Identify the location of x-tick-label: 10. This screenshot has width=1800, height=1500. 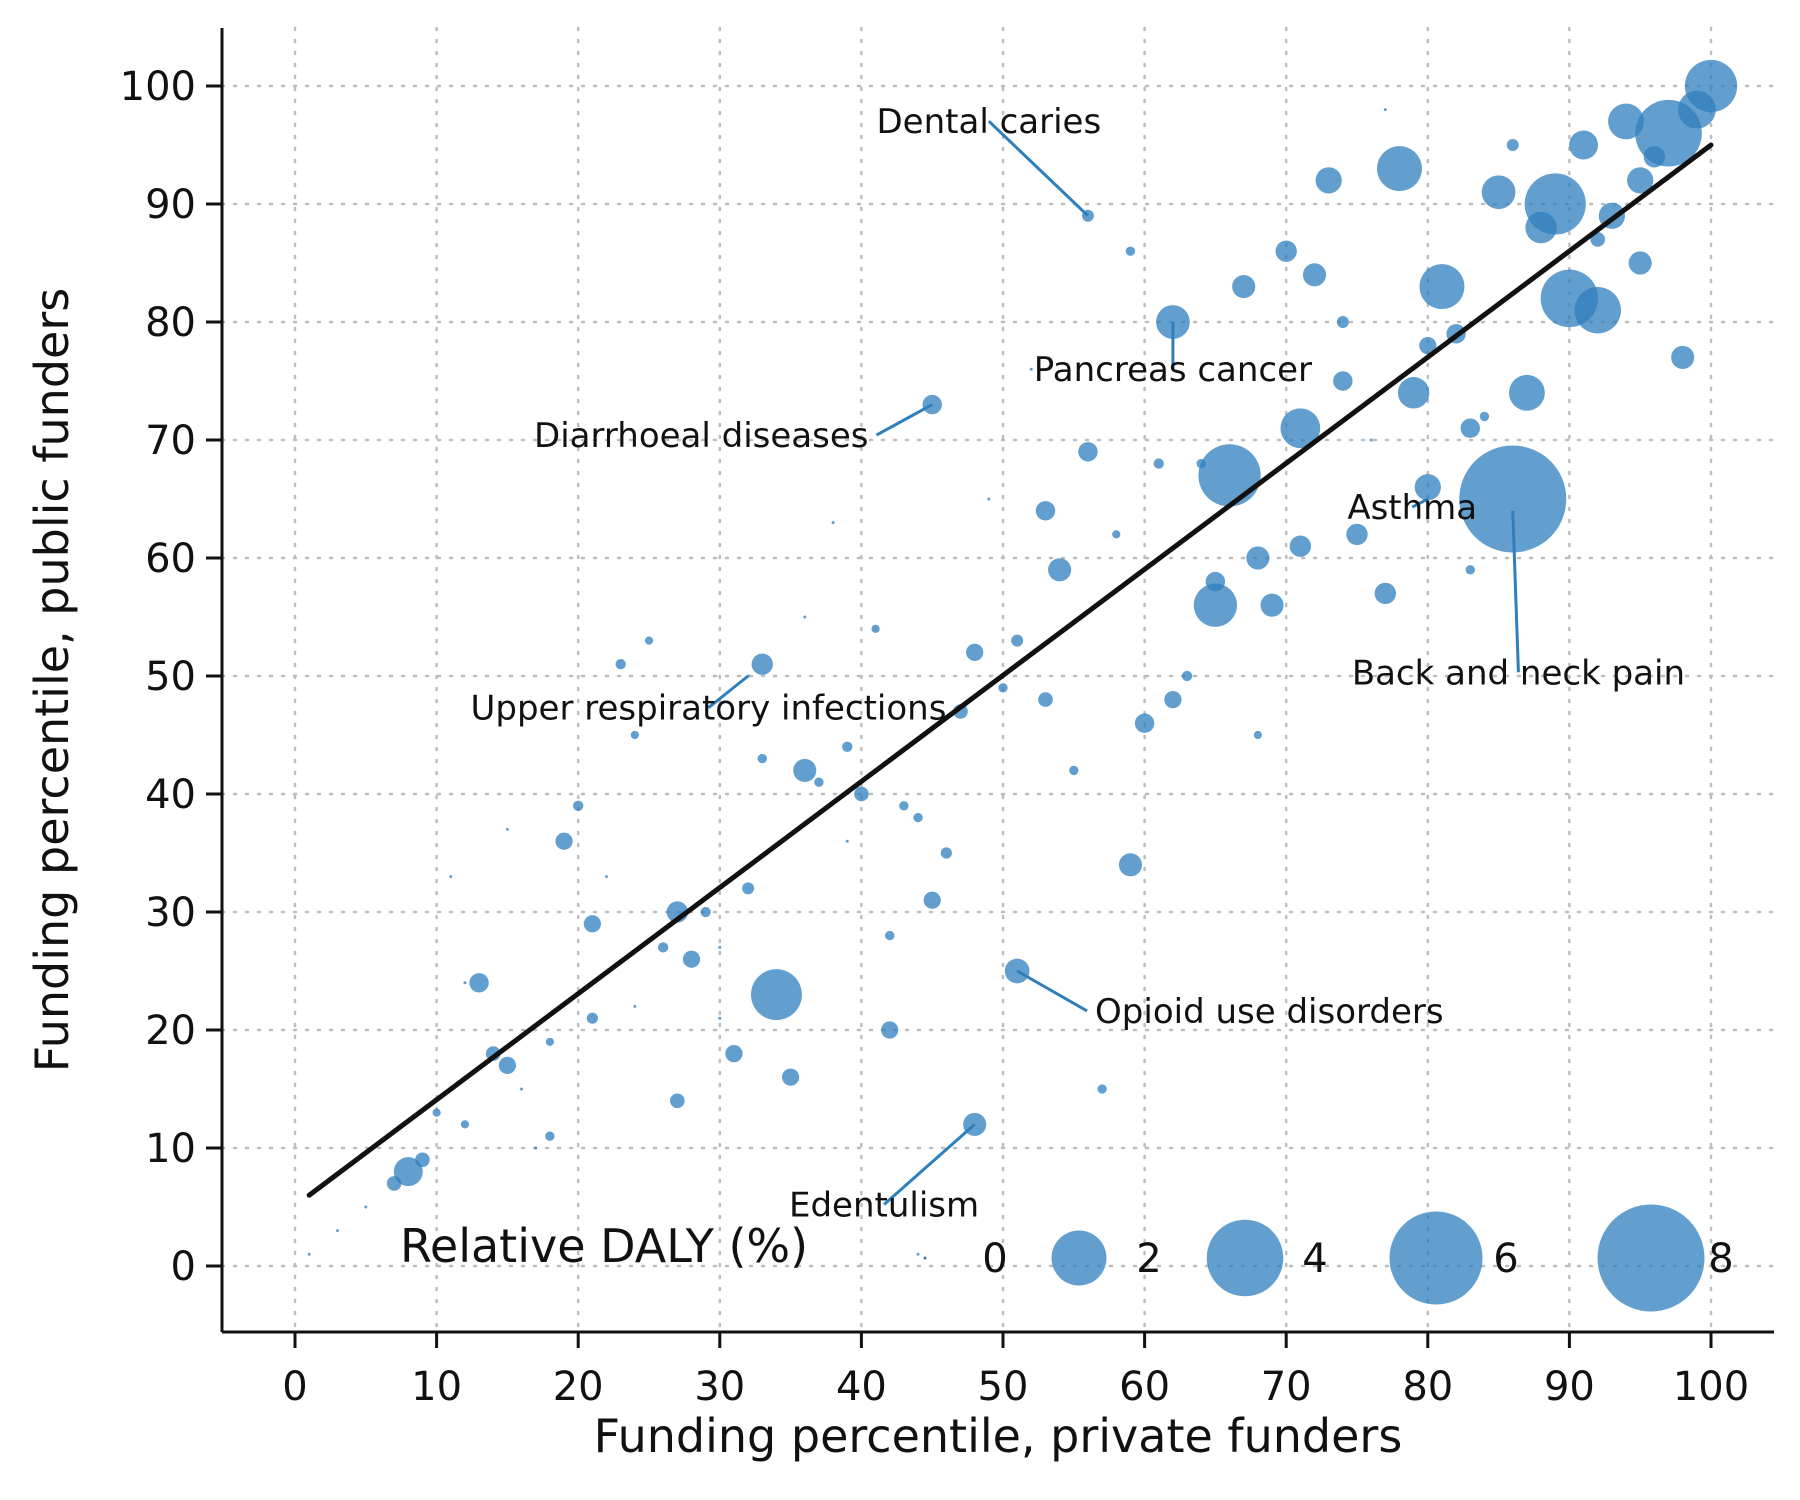
(436, 1387).